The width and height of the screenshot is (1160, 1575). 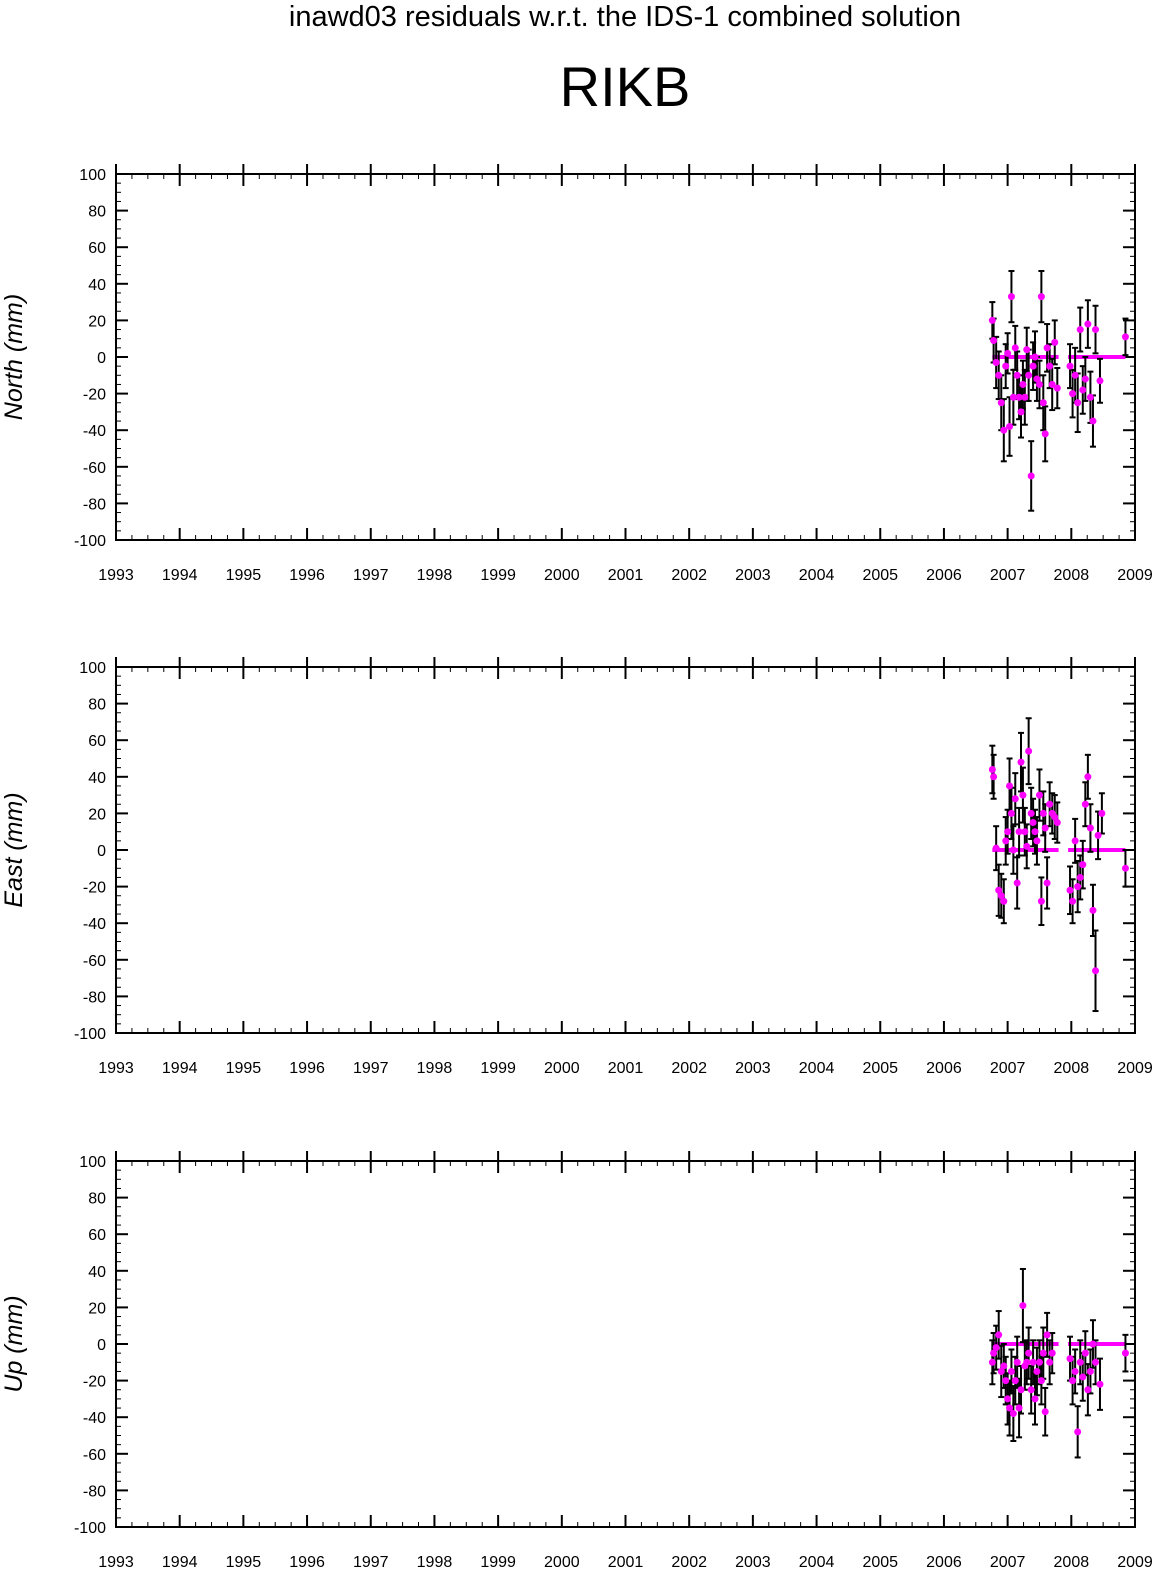 I want to click on x-tick-label: 1995, so click(x=244, y=575).